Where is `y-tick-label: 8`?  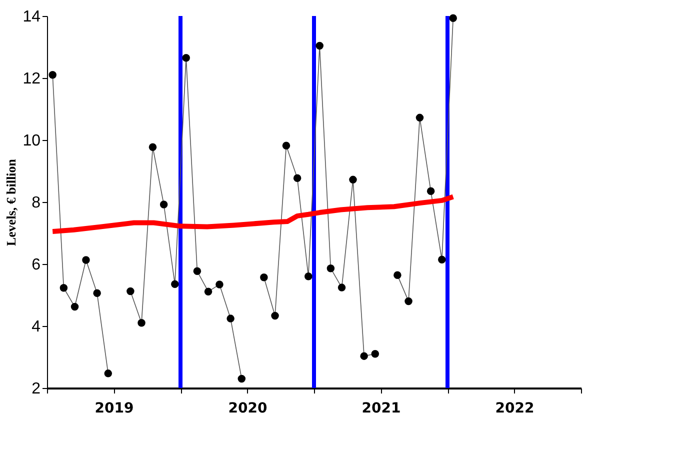
y-tick-label: 8 is located at coordinates (36, 203).